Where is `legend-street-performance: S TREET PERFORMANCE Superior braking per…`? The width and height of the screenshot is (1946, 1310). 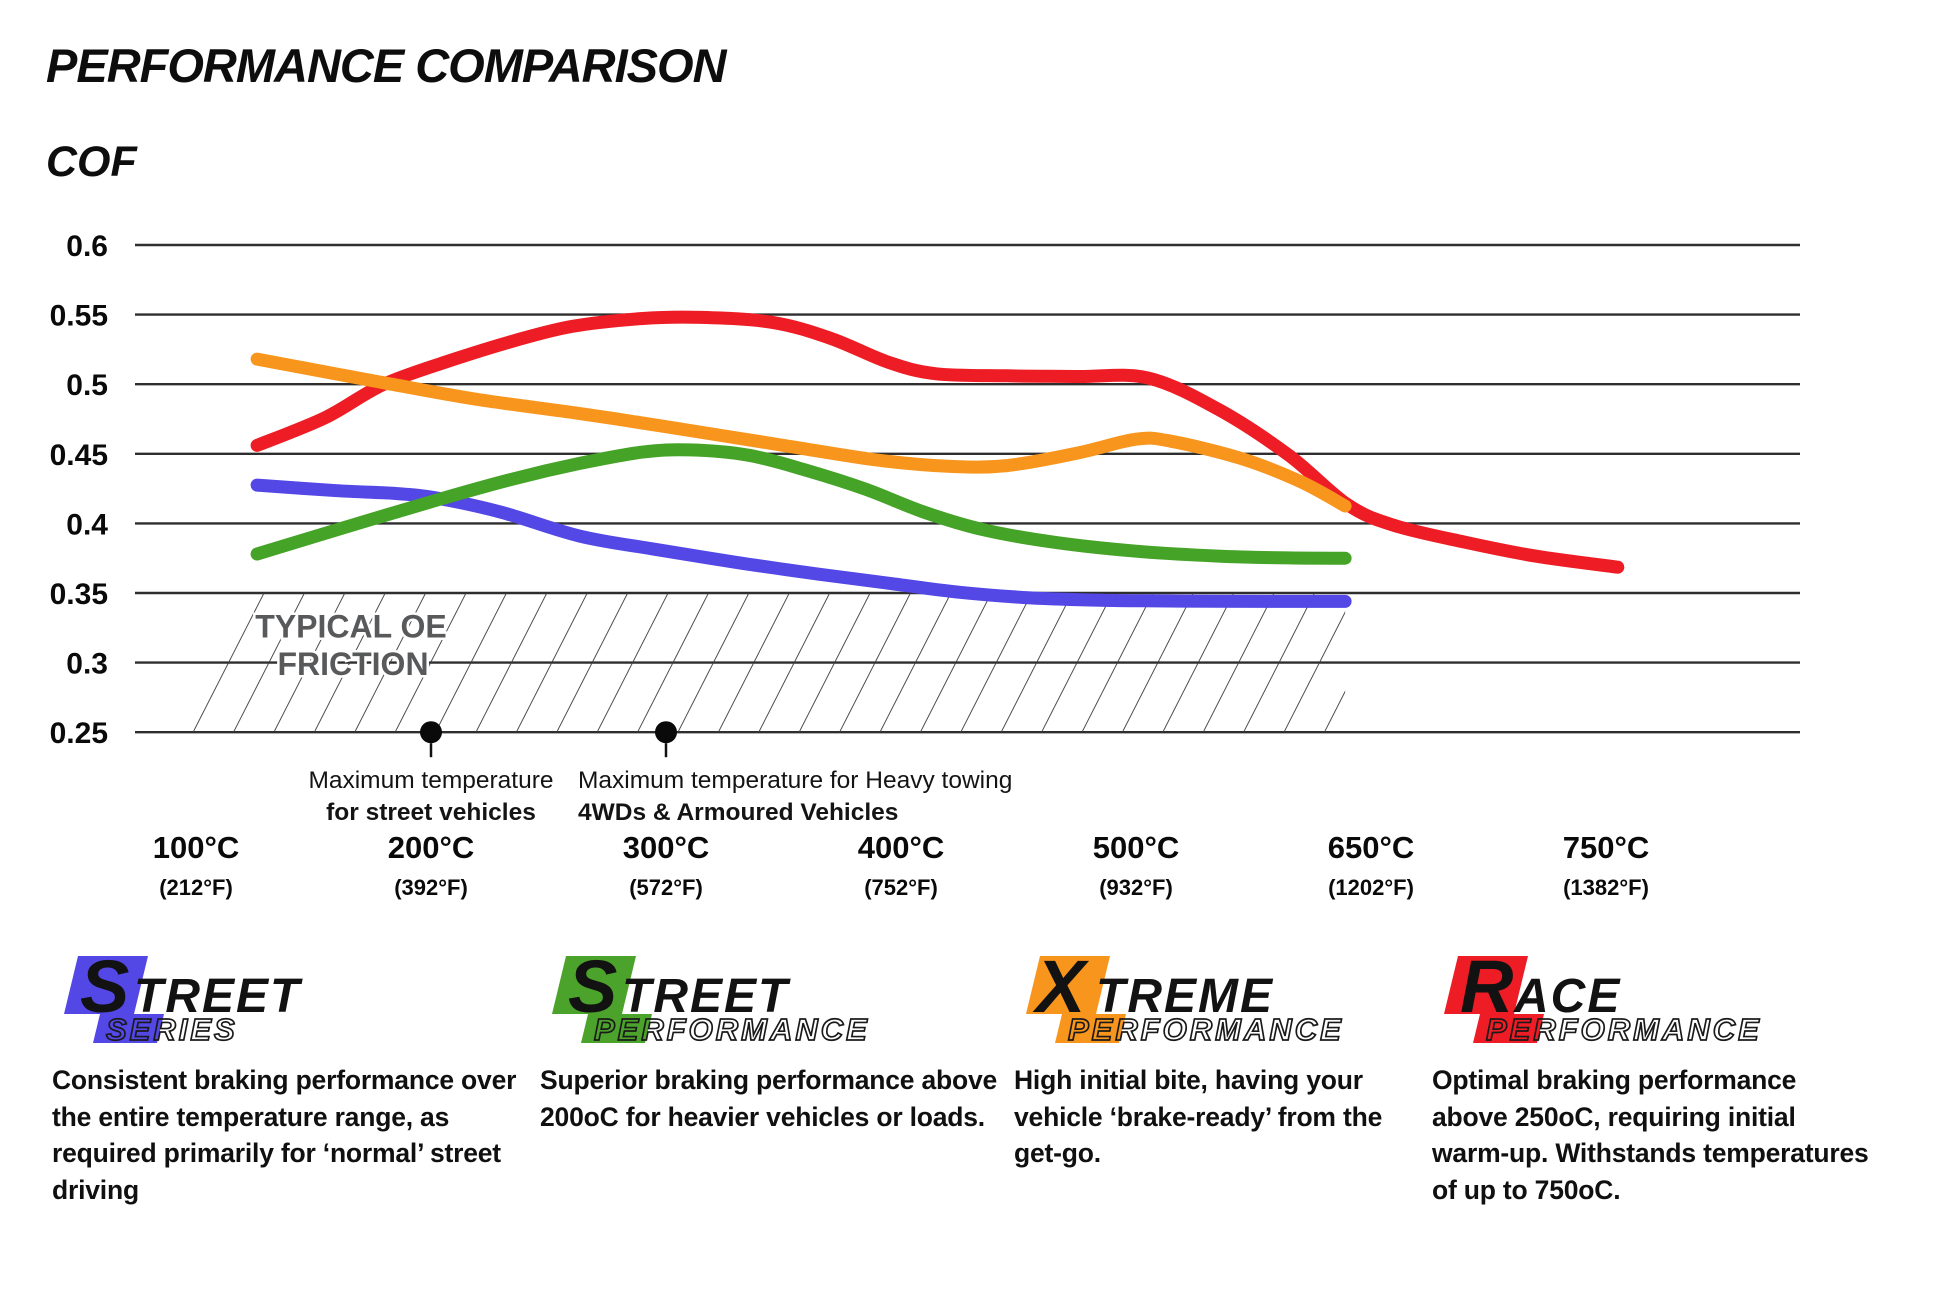
legend-street-performance: S TREET PERFORMANCE Superior braking per… is located at coordinates (770, 1043).